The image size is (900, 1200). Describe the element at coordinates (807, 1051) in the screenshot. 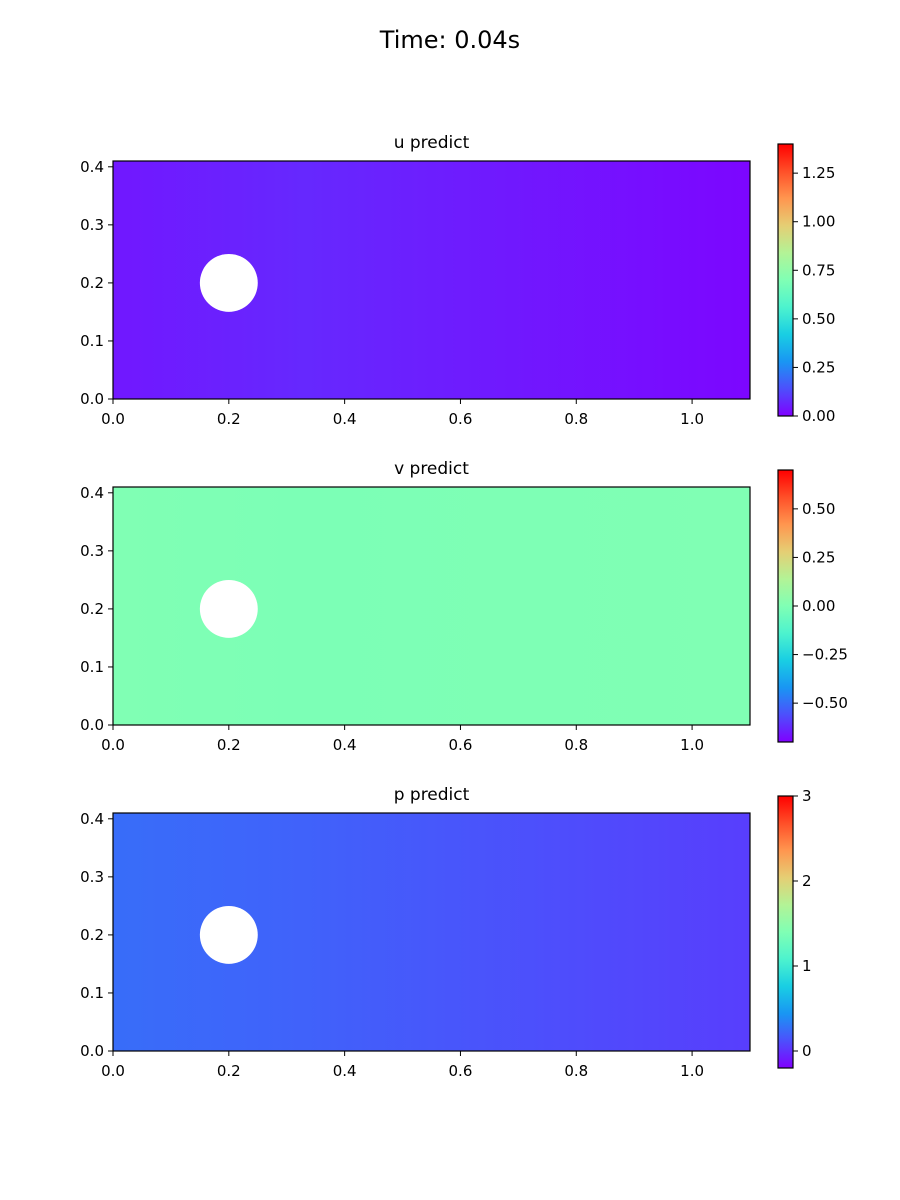

I see `colorbar-tick-label: 0` at that location.